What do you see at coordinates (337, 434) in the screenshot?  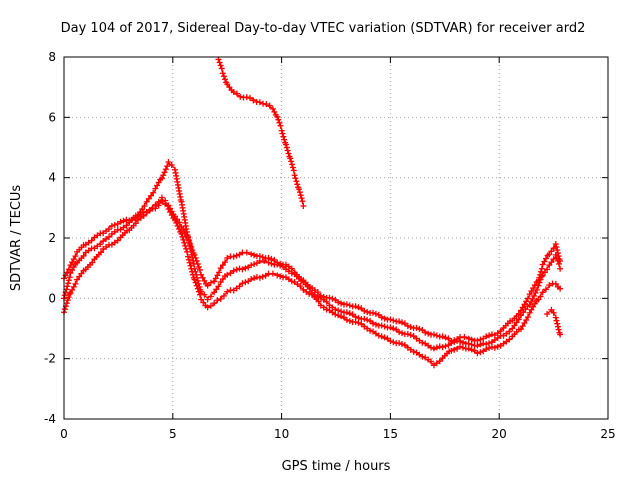 I see `x-tick-labels: 0 5 10 15 20 25` at bounding box center [337, 434].